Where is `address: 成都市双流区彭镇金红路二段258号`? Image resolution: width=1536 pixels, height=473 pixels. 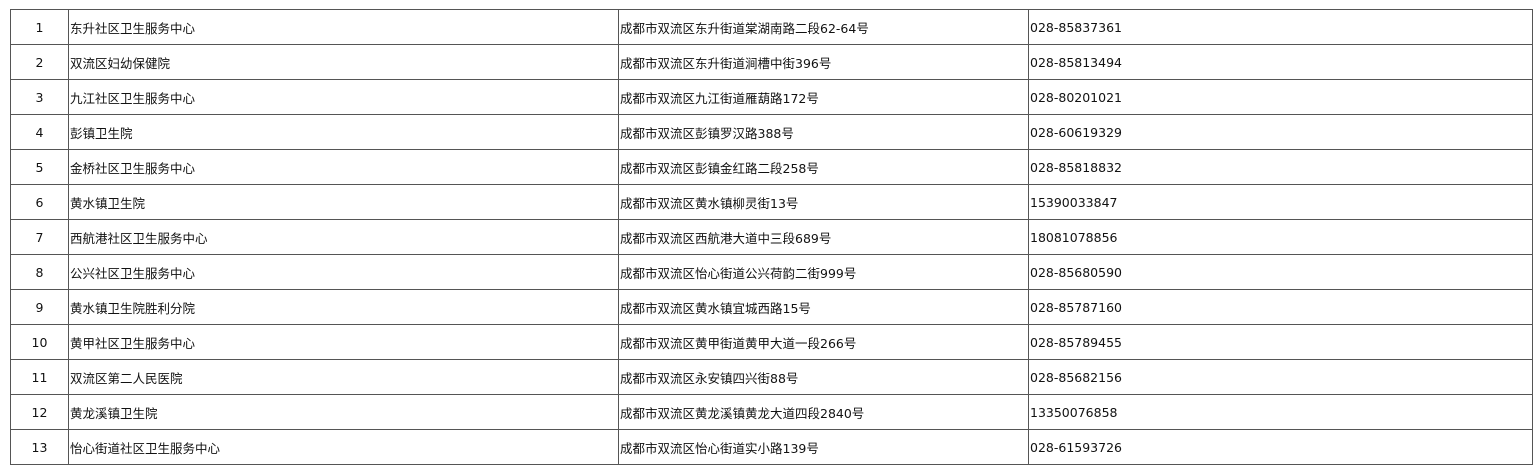 address: 成都市双流区彭镇金红路二段258号 is located at coordinates (823, 167).